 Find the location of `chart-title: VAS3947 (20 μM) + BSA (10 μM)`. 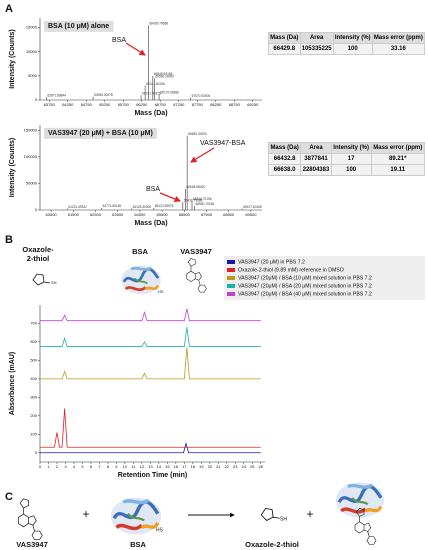

chart-title: VAS3947 (20 μM) + BSA (10 μM) is located at coordinates (100, 133).